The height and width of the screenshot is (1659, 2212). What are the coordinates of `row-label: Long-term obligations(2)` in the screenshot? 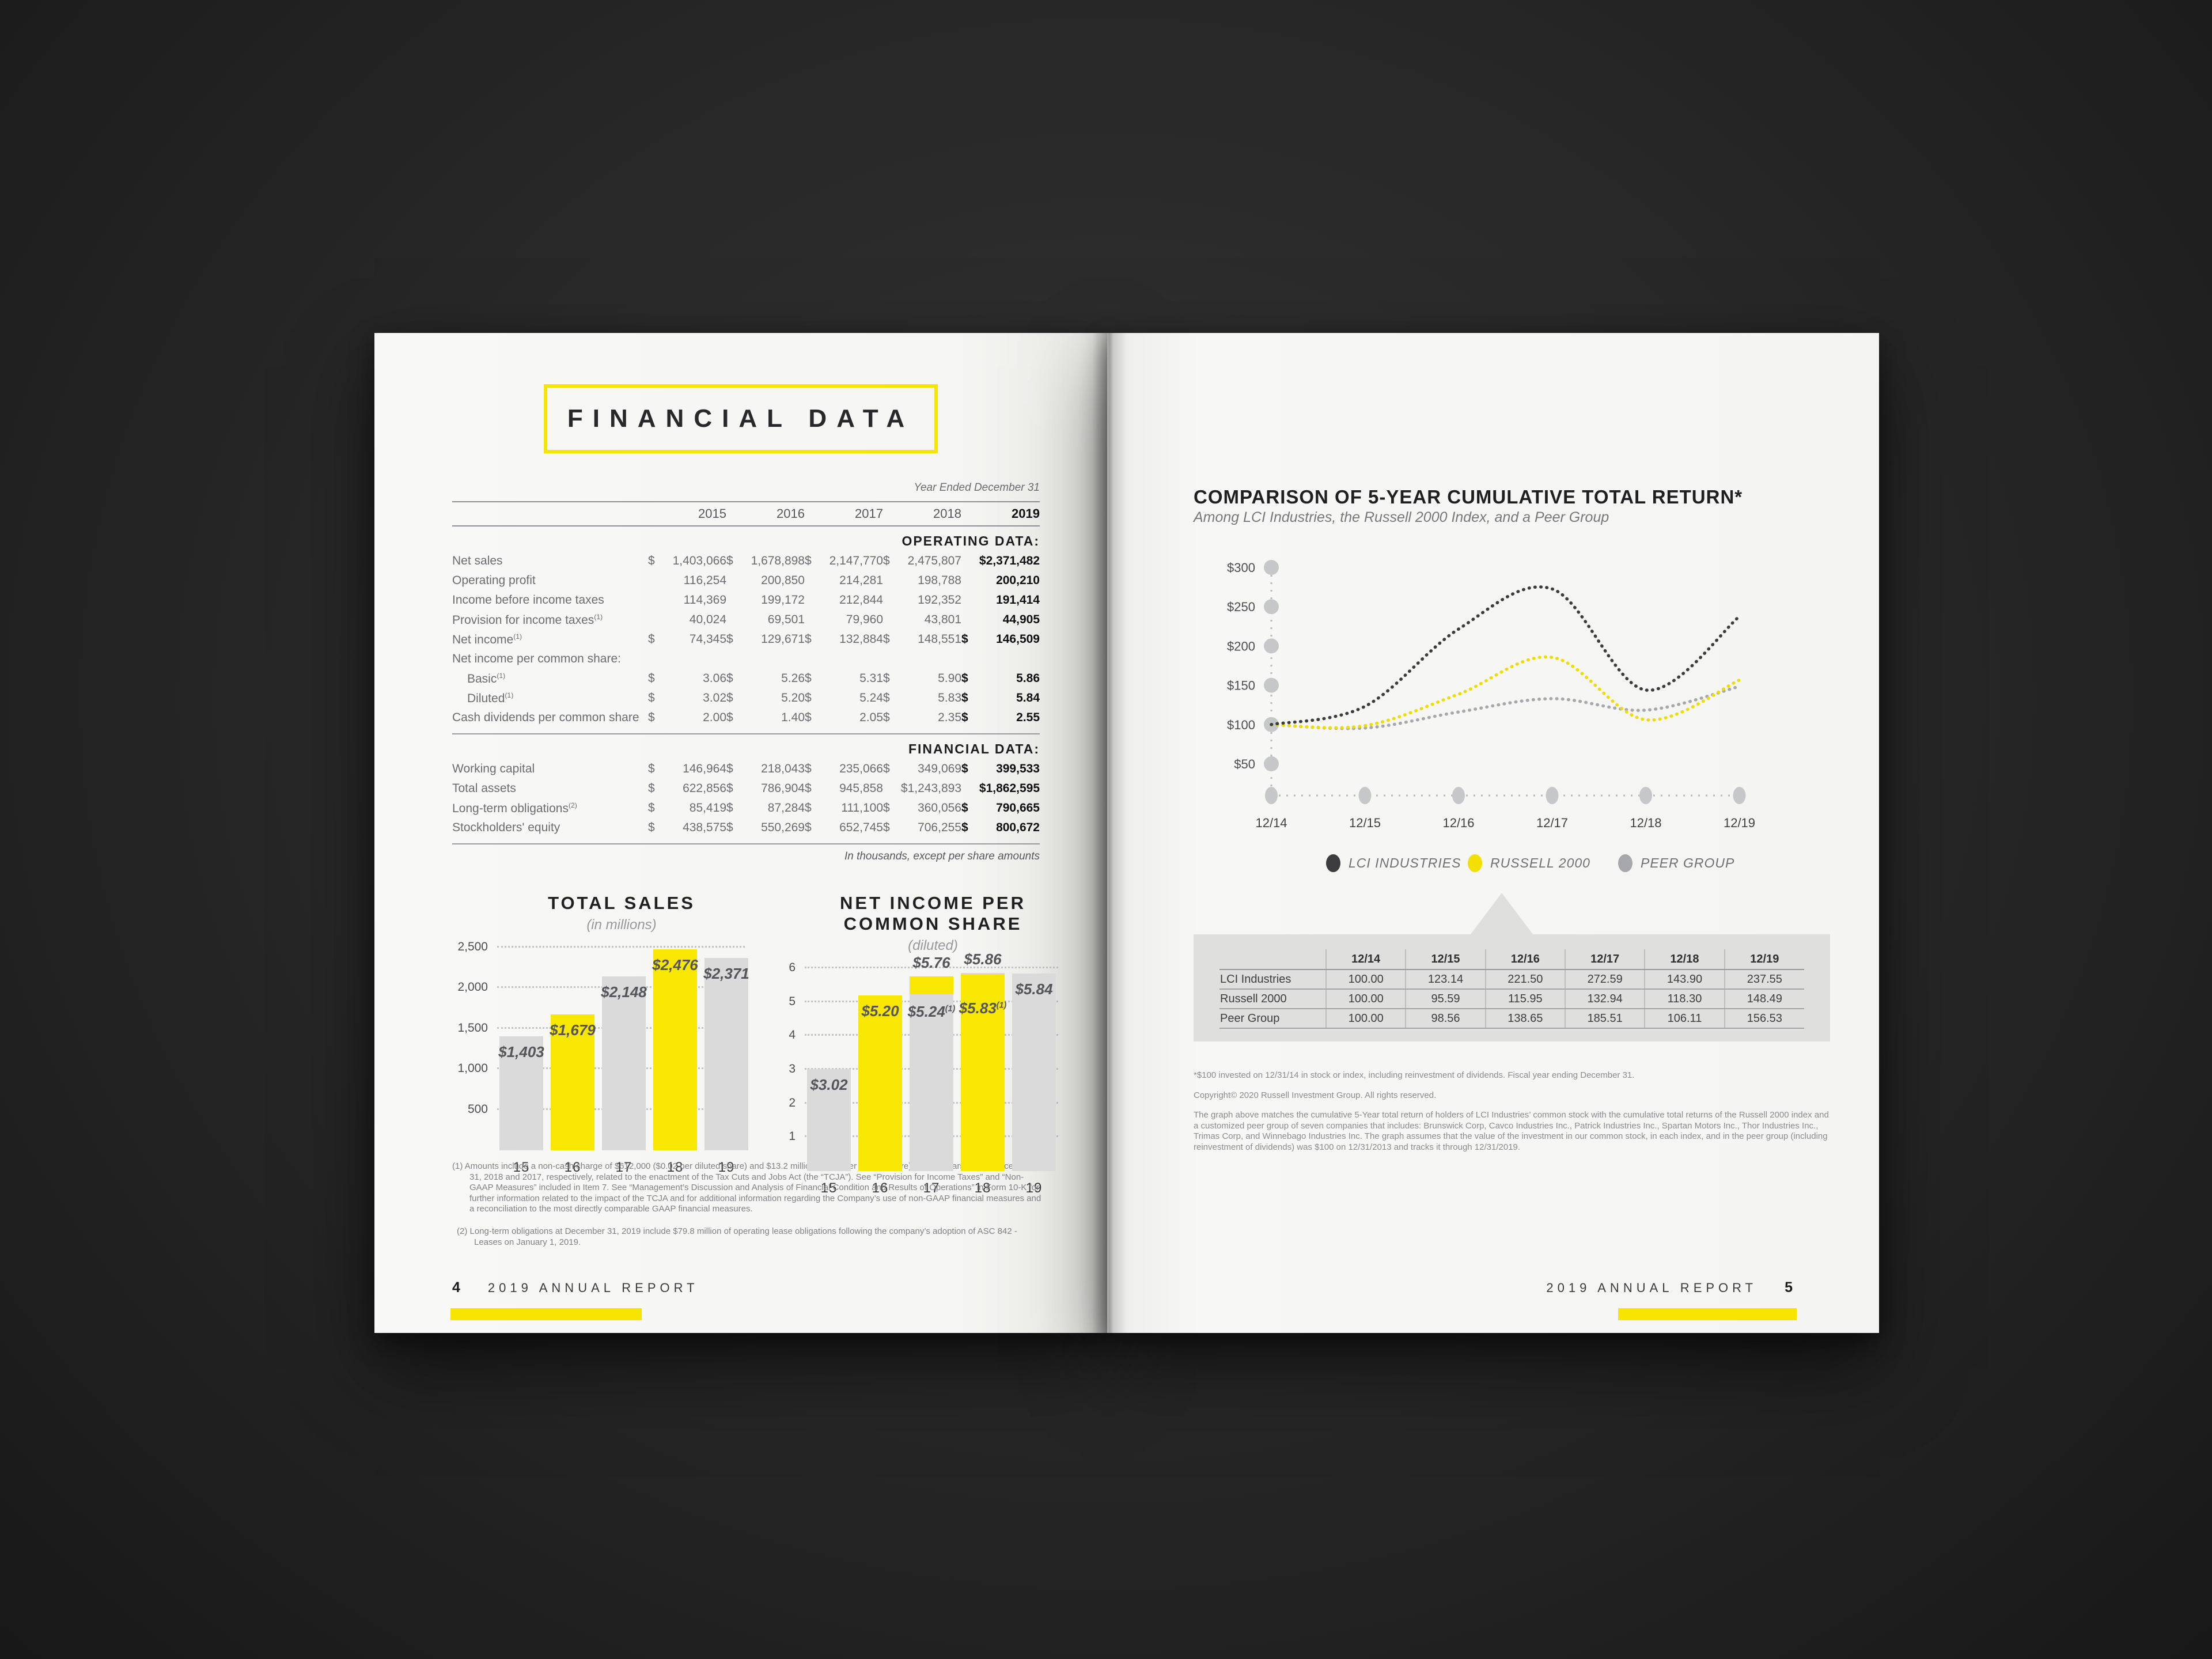 It's located at (514, 808).